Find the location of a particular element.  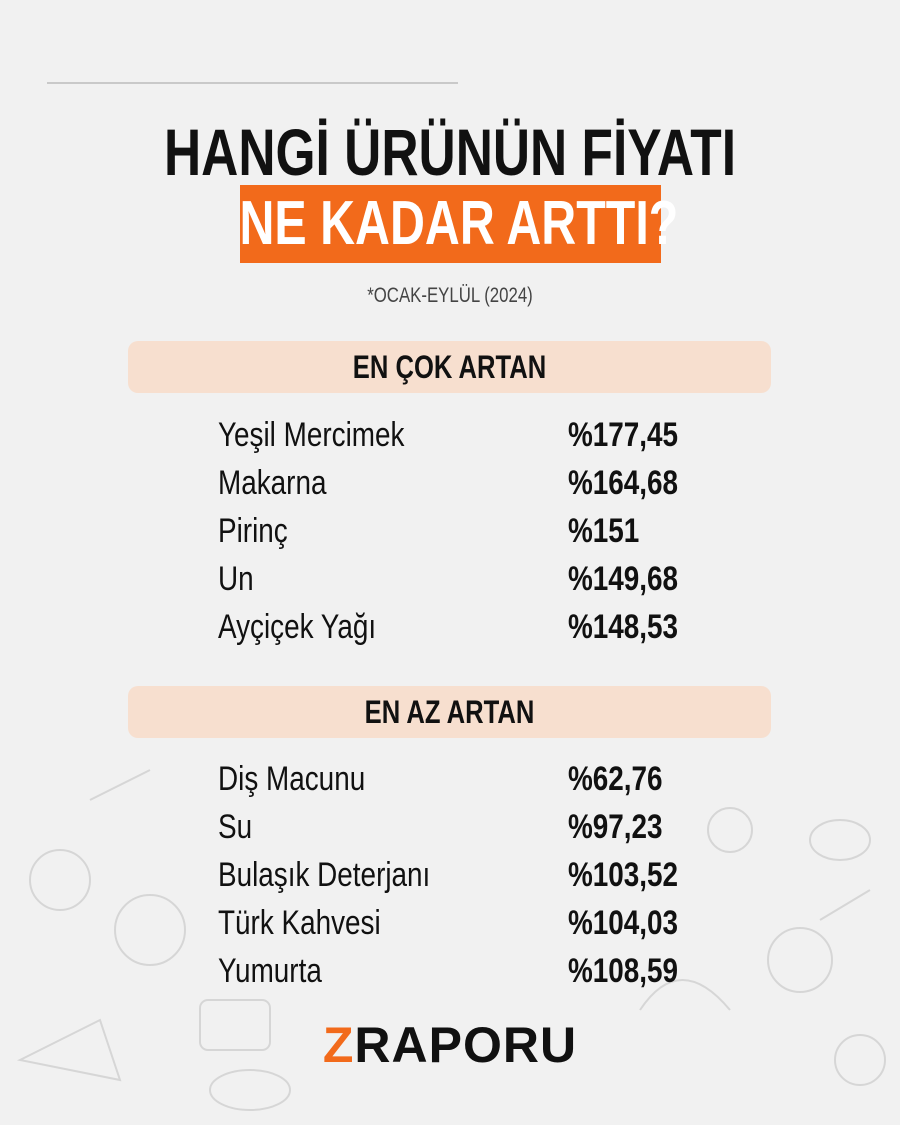

product-name: Yeşil Mercimek is located at coordinates (311, 435).